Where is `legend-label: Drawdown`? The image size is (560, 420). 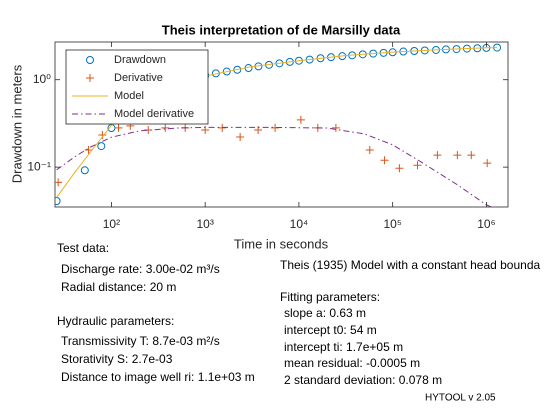
legend-label: Drawdown is located at coordinates (140, 60).